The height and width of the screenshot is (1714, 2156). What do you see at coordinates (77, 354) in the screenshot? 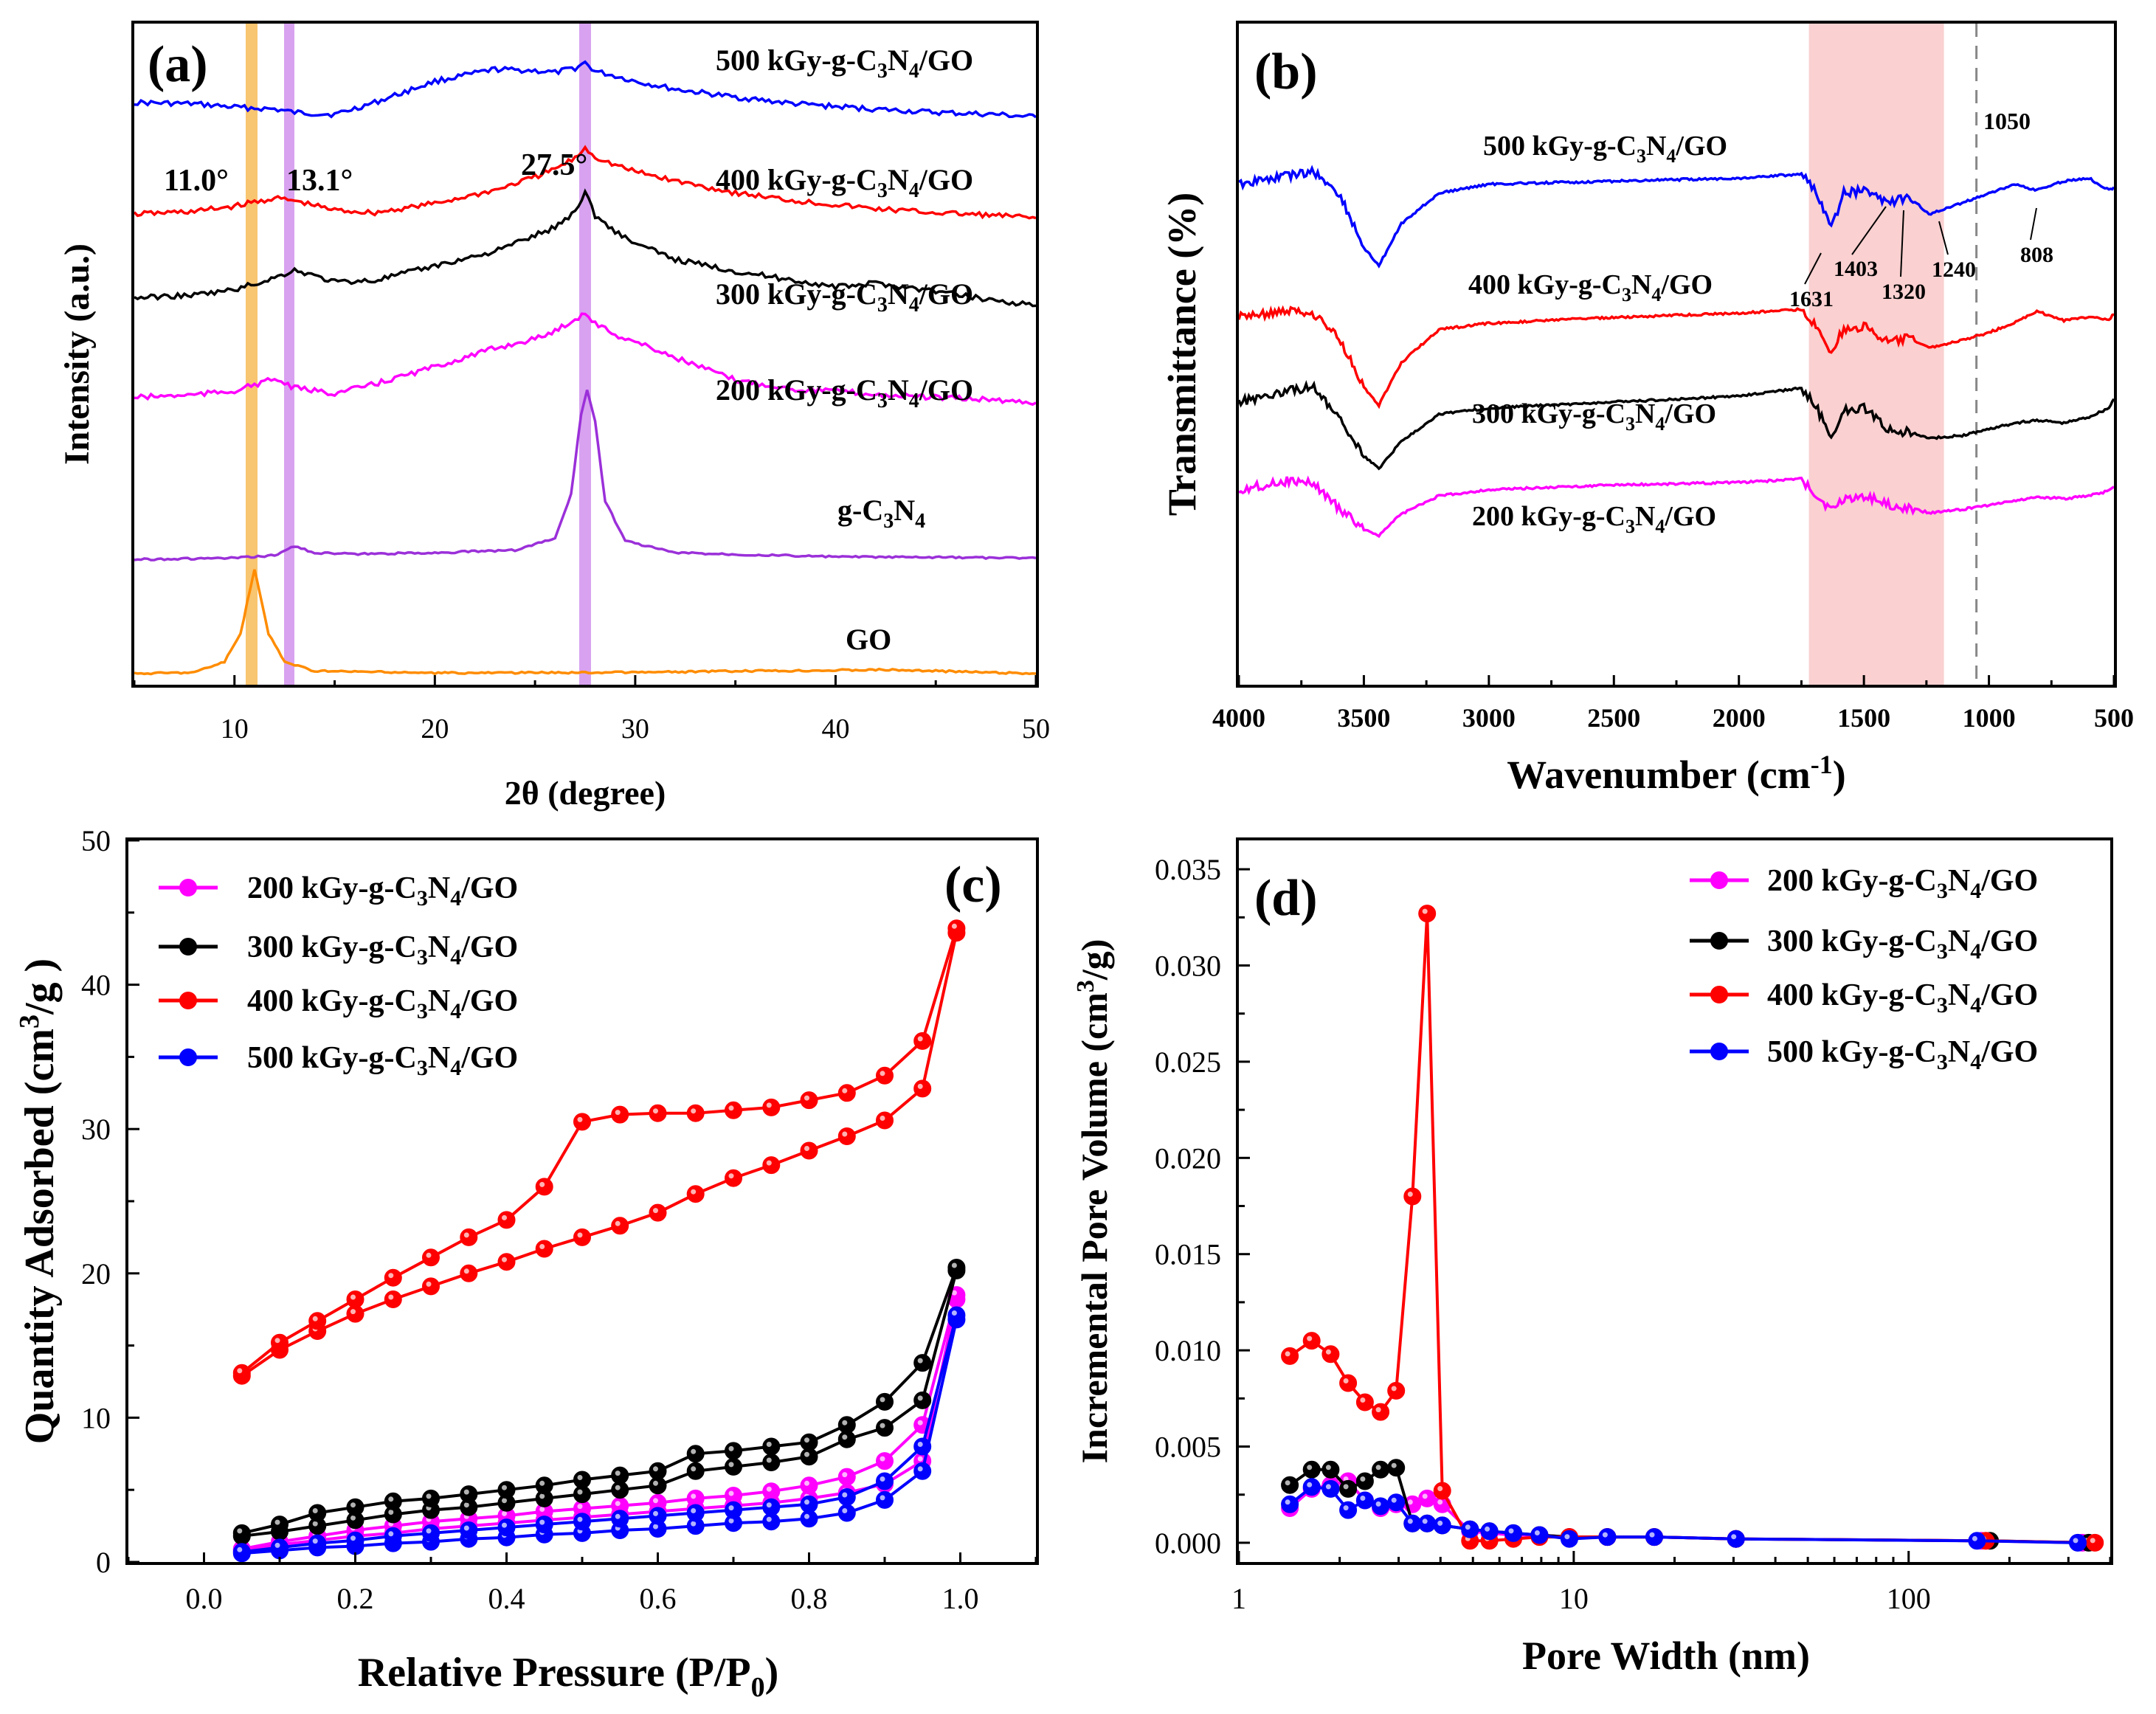
I see `panel-a-ylabel: Intensity (a.u.)` at bounding box center [77, 354].